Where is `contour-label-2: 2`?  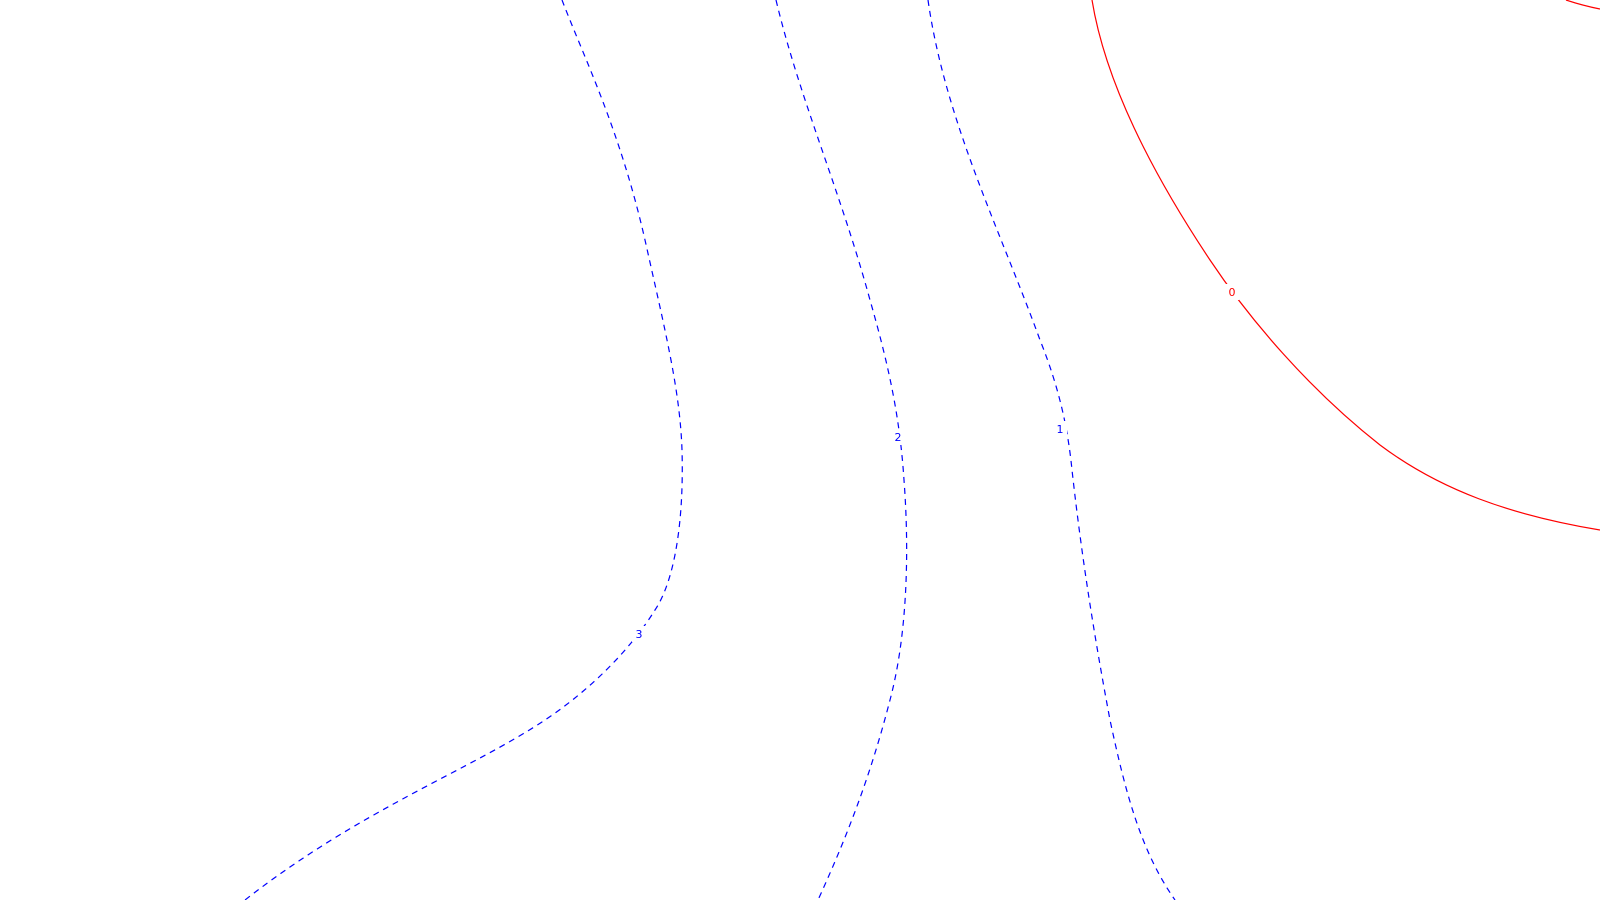 contour-label-2: 2 is located at coordinates (898, 437).